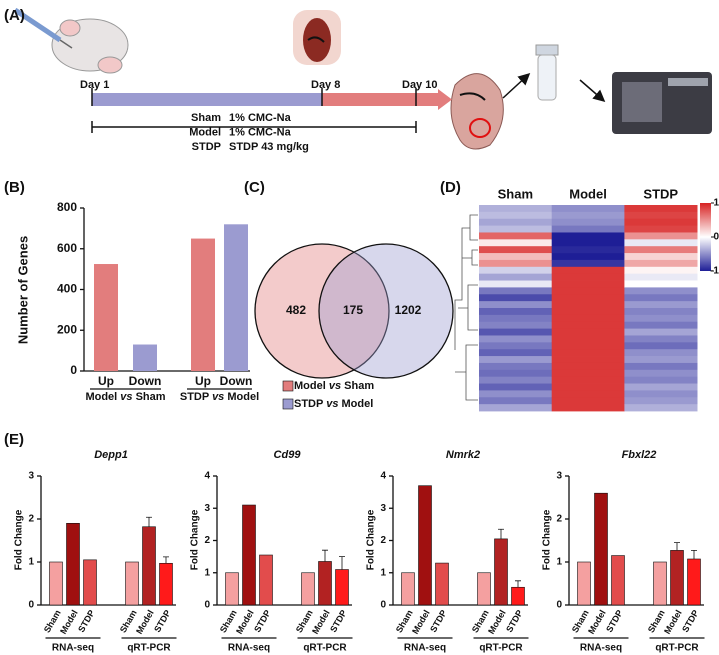 The height and width of the screenshot is (655, 719). I want to click on venn-count: 175, so click(353, 310).